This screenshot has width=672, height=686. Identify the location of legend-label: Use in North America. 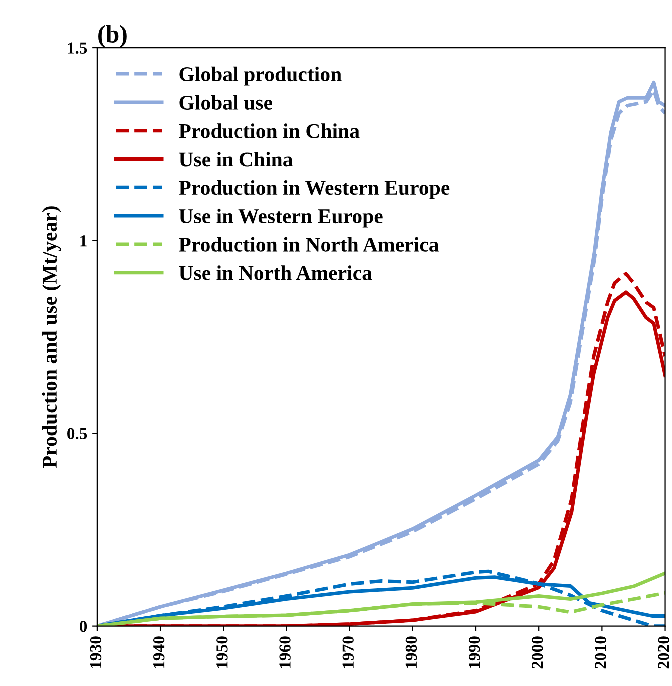
(275, 273).